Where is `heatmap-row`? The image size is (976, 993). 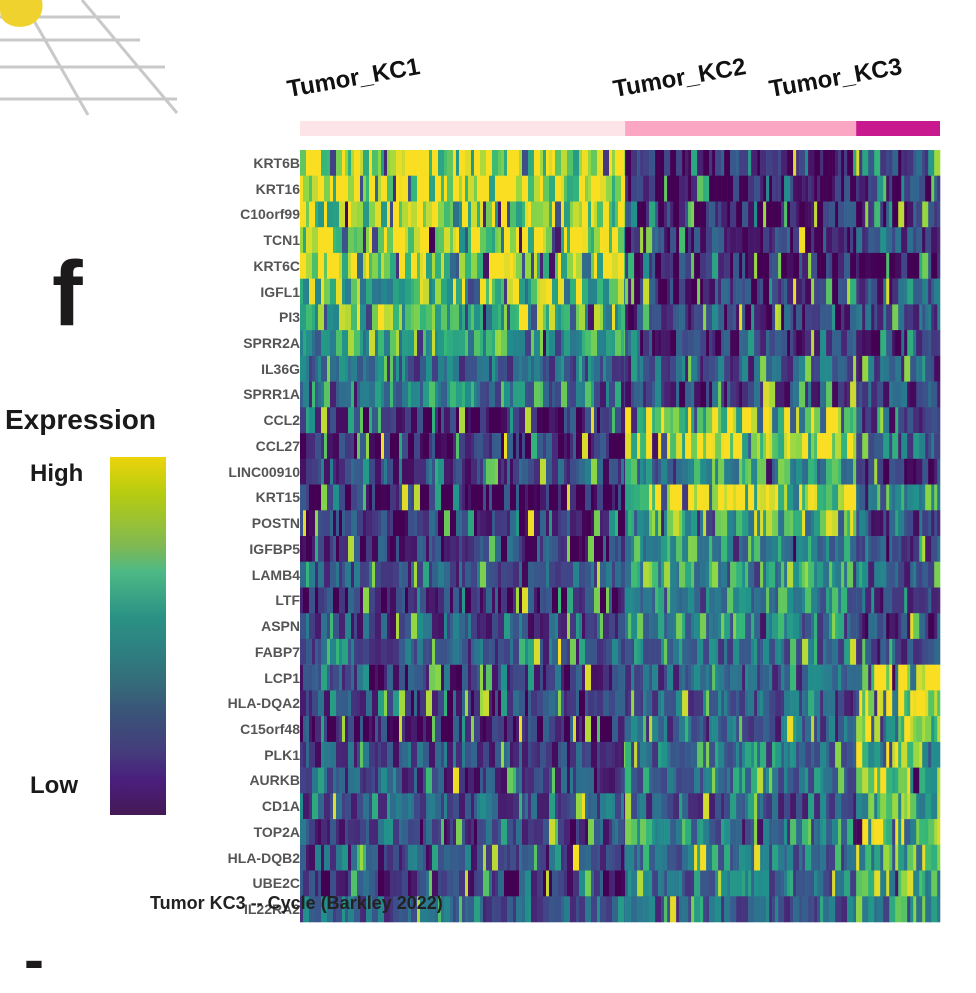 heatmap-row is located at coordinates (620, 240).